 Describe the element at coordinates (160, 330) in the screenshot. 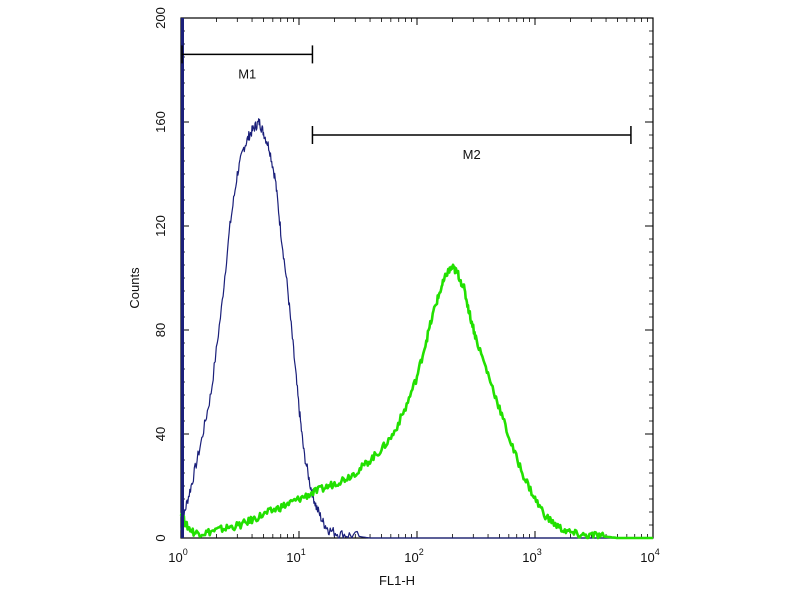

I see `y-tick-label: 80` at that location.